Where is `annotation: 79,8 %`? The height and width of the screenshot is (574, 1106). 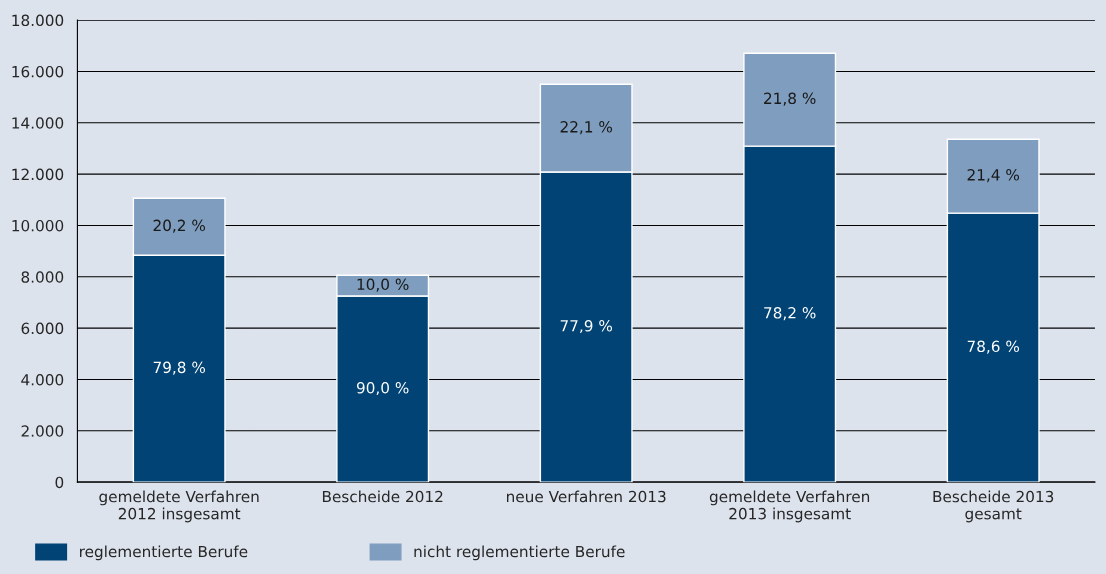 annotation: 79,8 % is located at coordinates (179, 368).